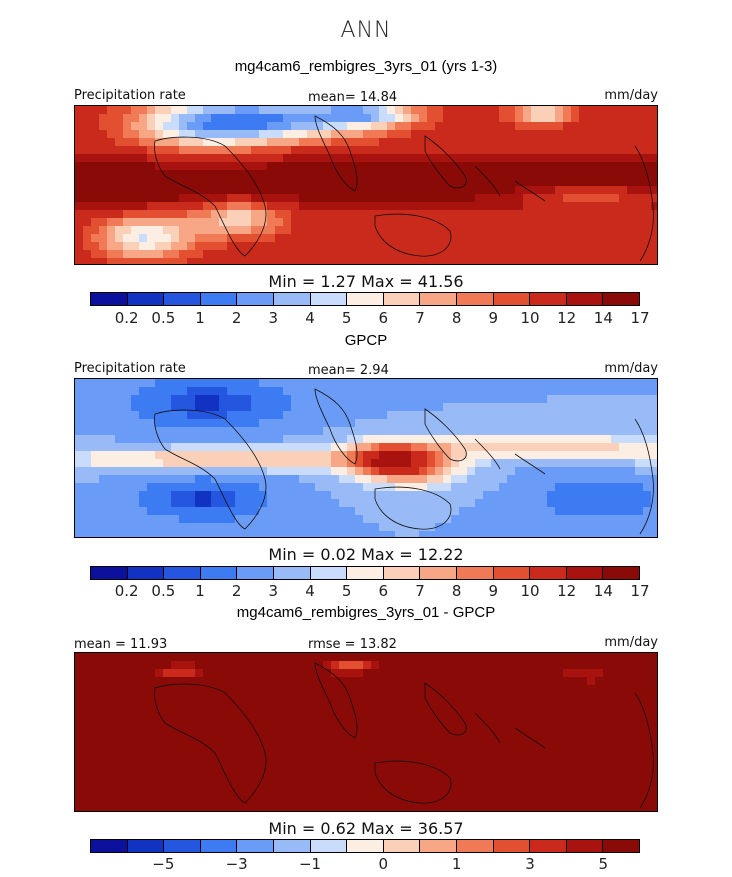 The image size is (732, 877). I want to click on colorbar-swatch, so click(182, 846).